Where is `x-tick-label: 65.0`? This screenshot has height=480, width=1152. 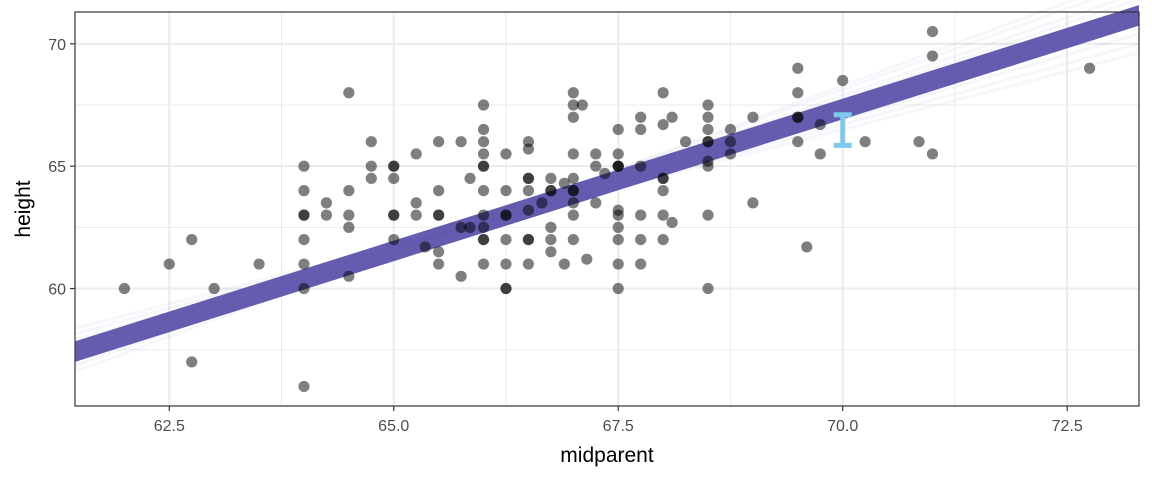 x-tick-label: 65.0 is located at coordinates (393, 426).